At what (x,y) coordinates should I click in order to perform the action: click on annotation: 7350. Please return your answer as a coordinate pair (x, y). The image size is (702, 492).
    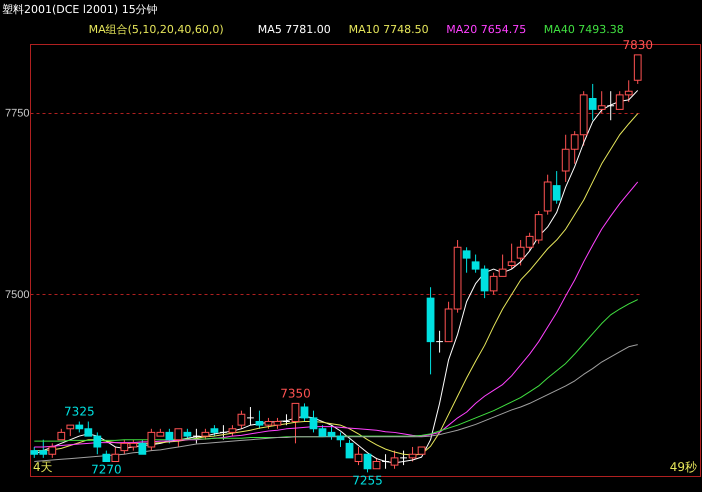
    Looking at the image, I should click on (295, 393).